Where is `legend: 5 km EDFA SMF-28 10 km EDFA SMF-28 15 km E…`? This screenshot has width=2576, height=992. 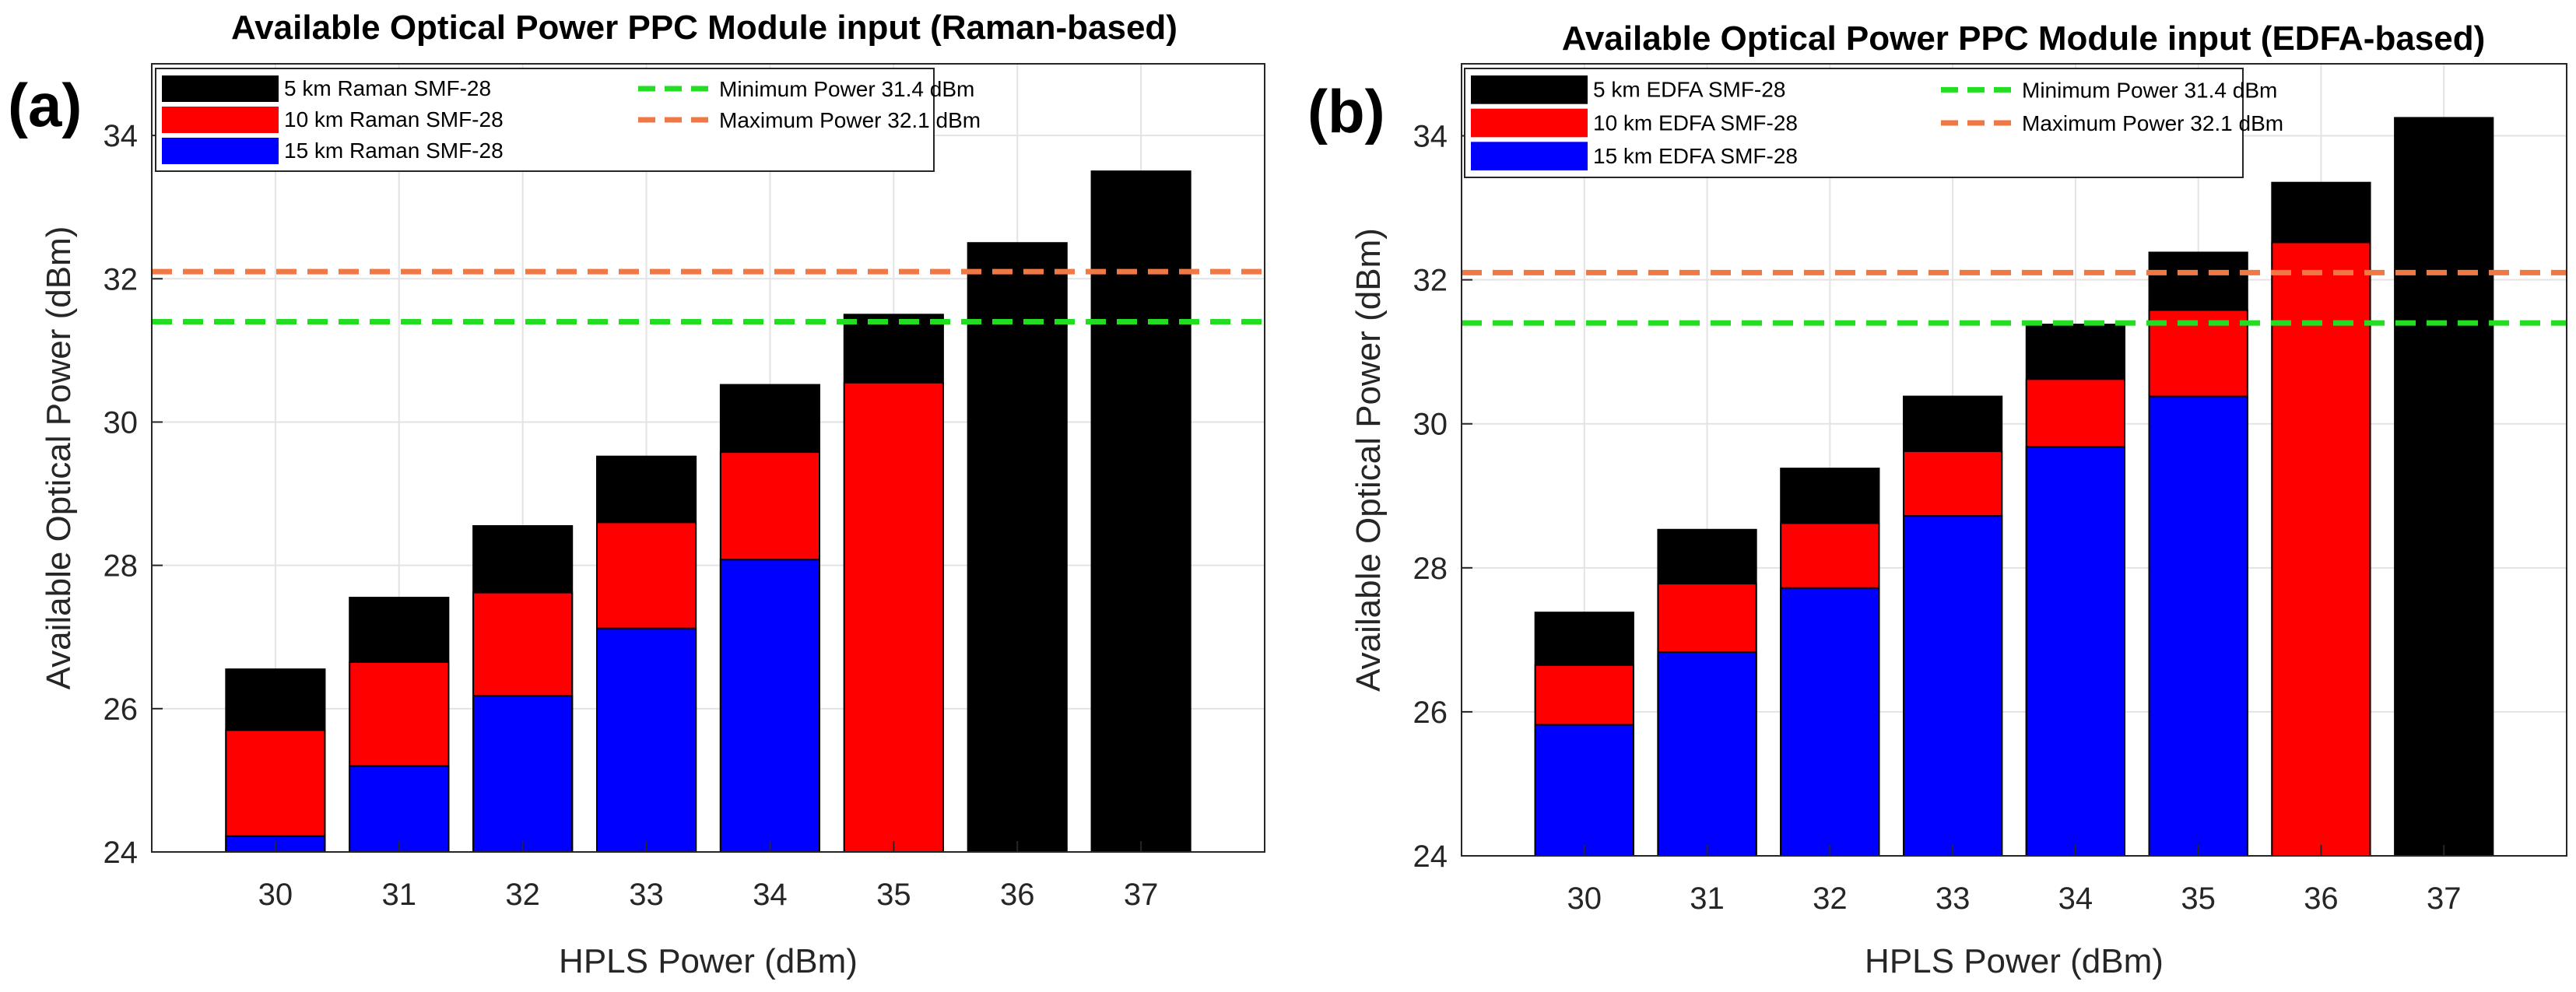 legend: 5 km EDFA SMF-28 10 km EDFA SMF-28 15 km E… is located at coordinates (1874, 123).